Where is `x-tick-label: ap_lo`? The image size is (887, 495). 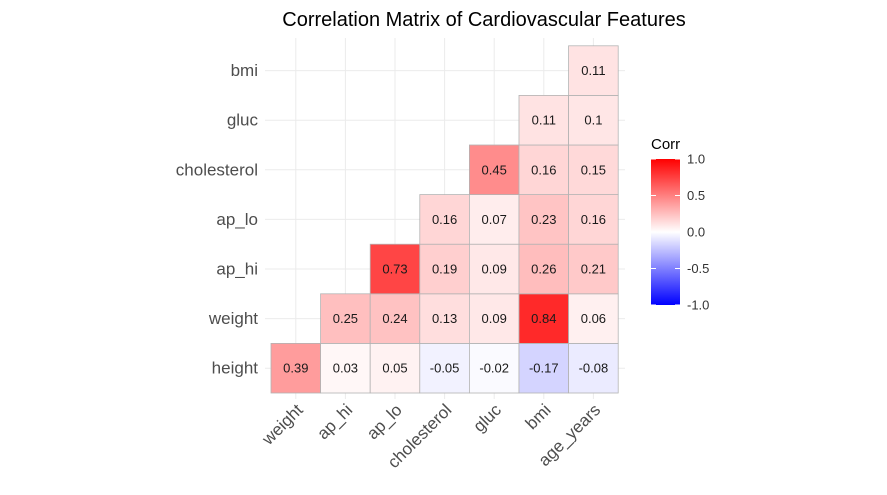
x-tick-label: ap_lo is located at coordinates (384, 421).